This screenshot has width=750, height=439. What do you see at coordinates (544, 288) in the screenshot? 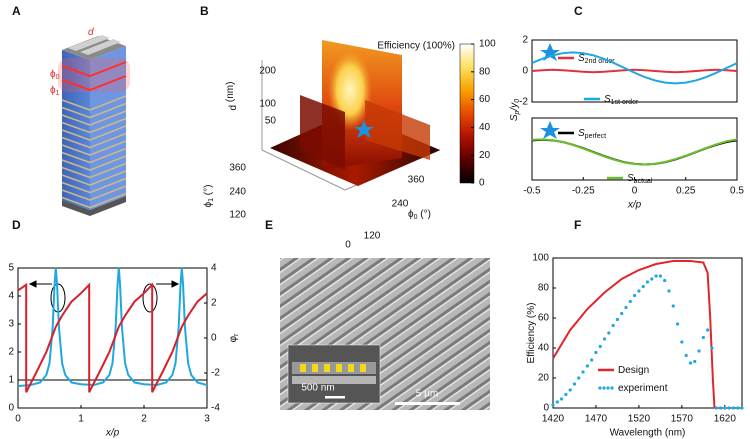
I see `y-tick-label: 80` at bounding box center [544, 288].